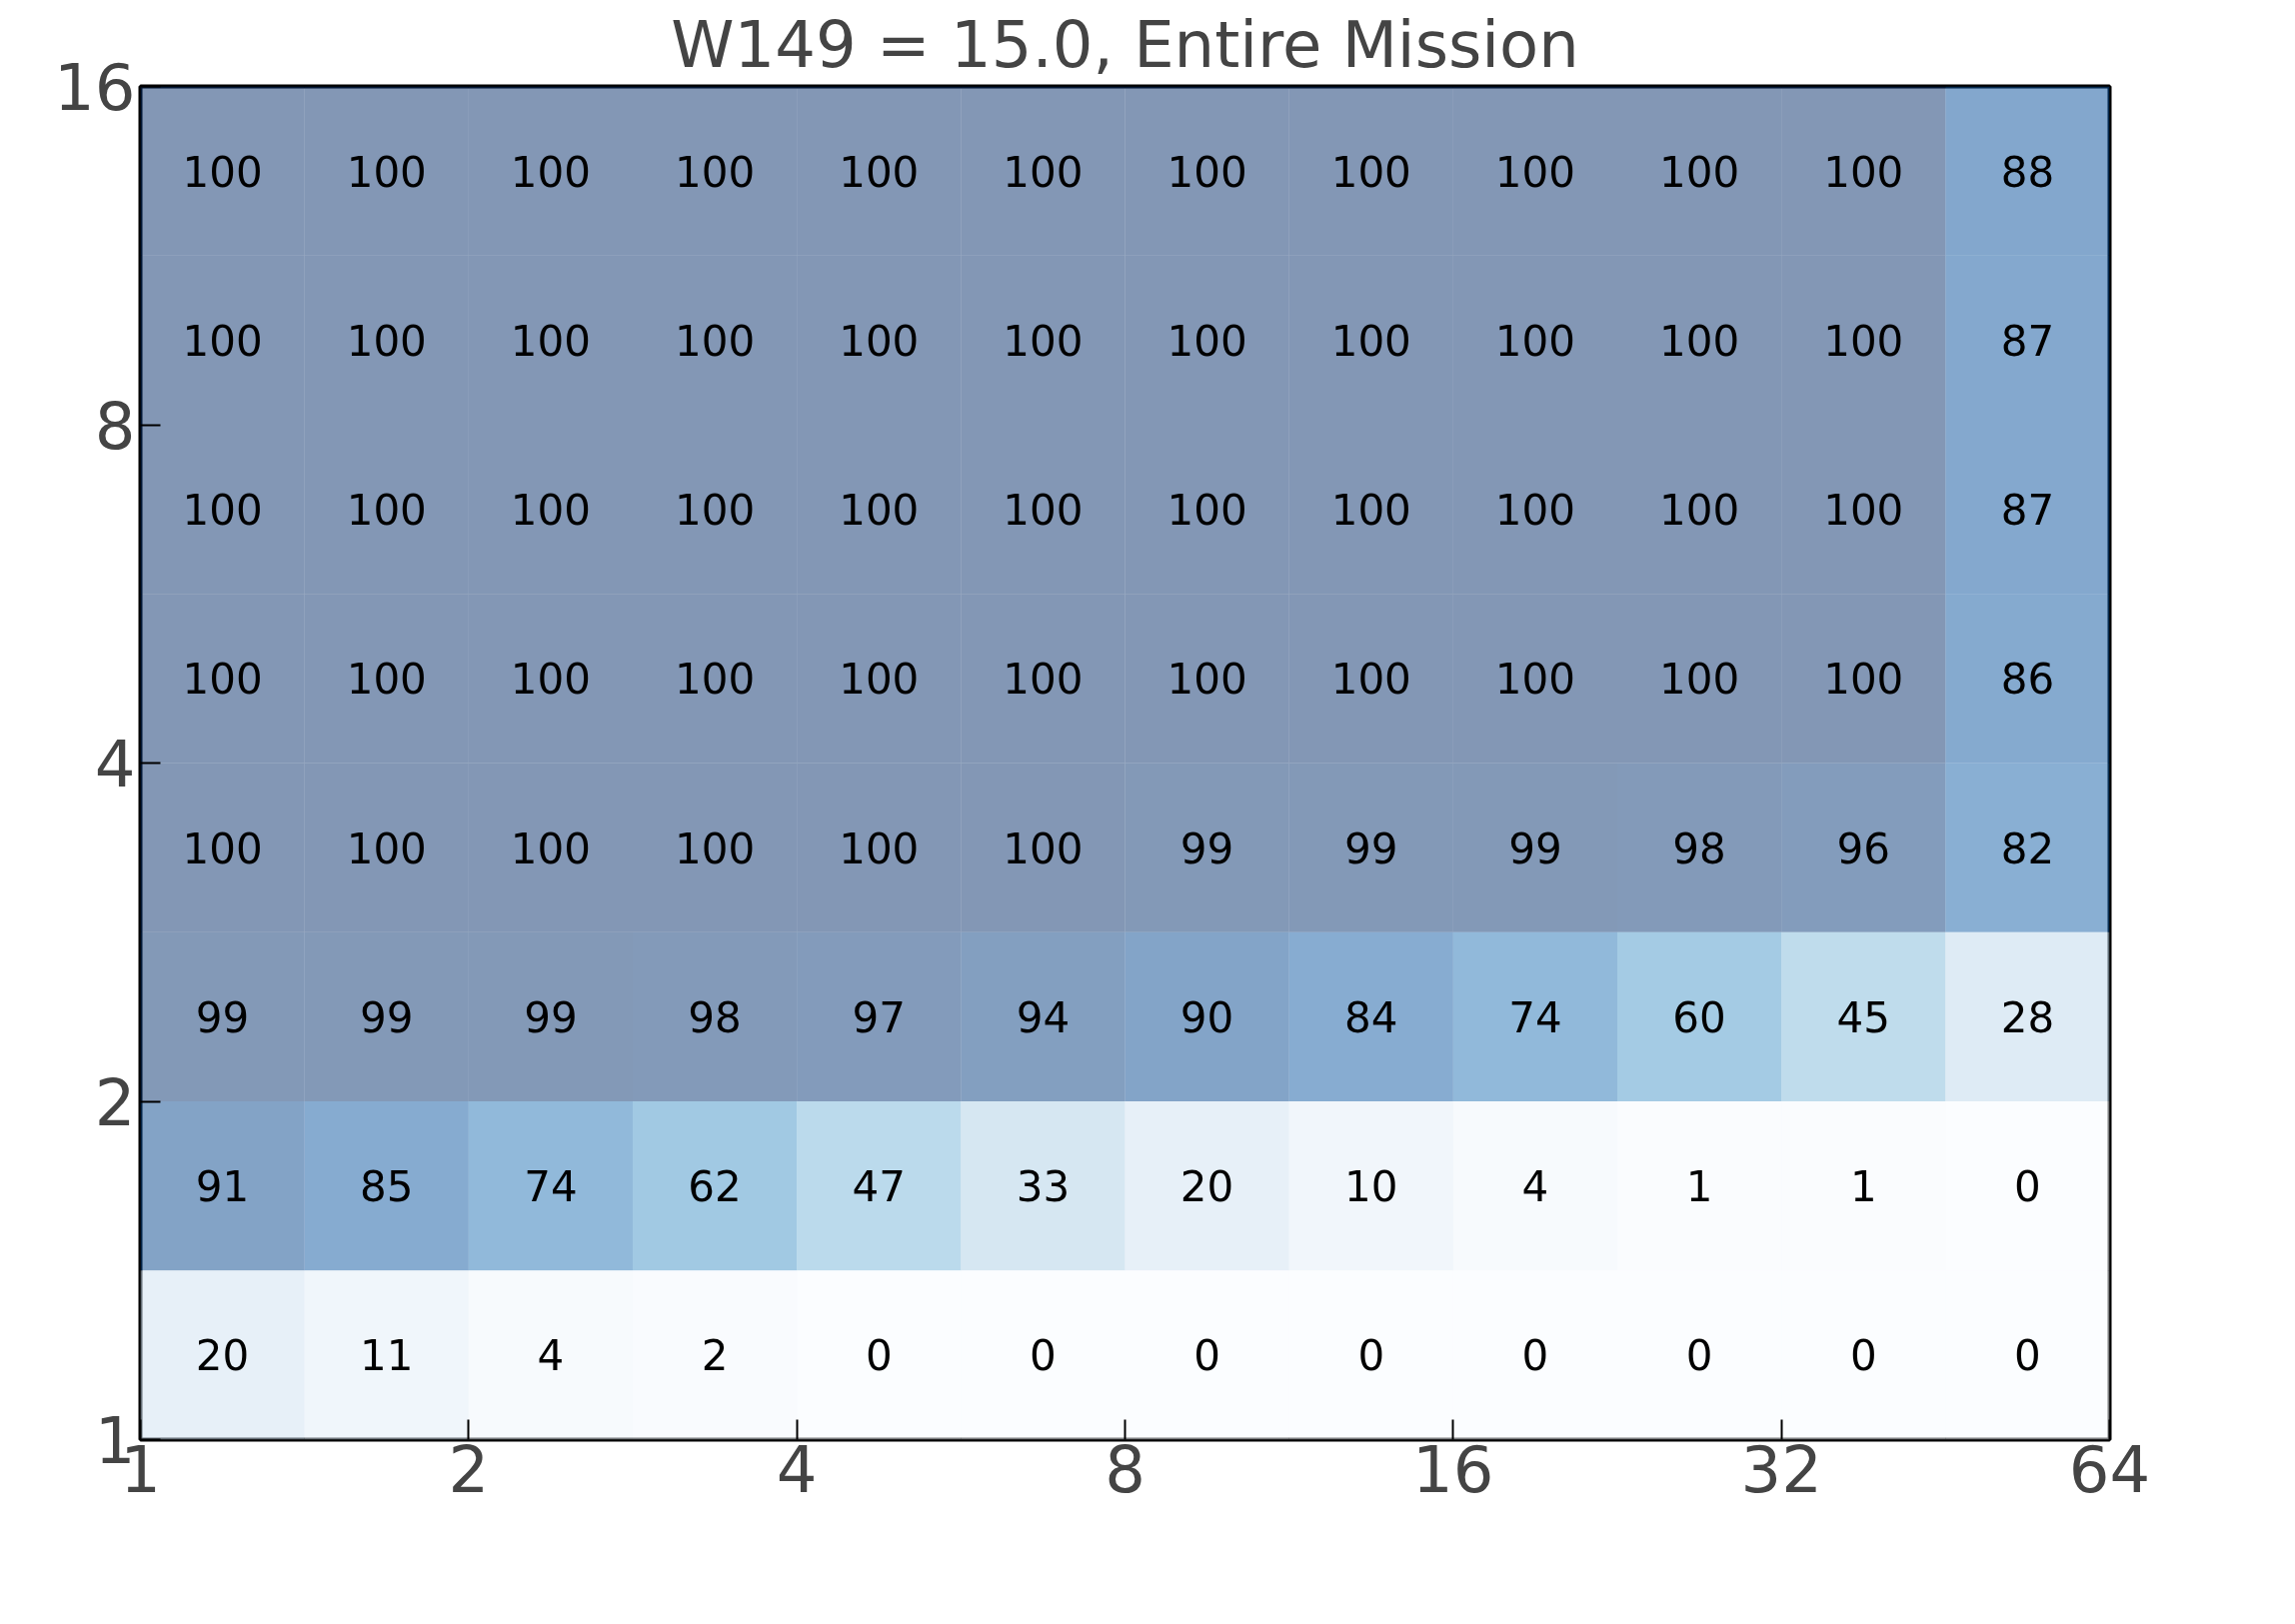 The image size is (2295, 1624). Describe the element at coordinates (1781, 1469) in the screenshot. I see `x-tick-label: 32` at that location.